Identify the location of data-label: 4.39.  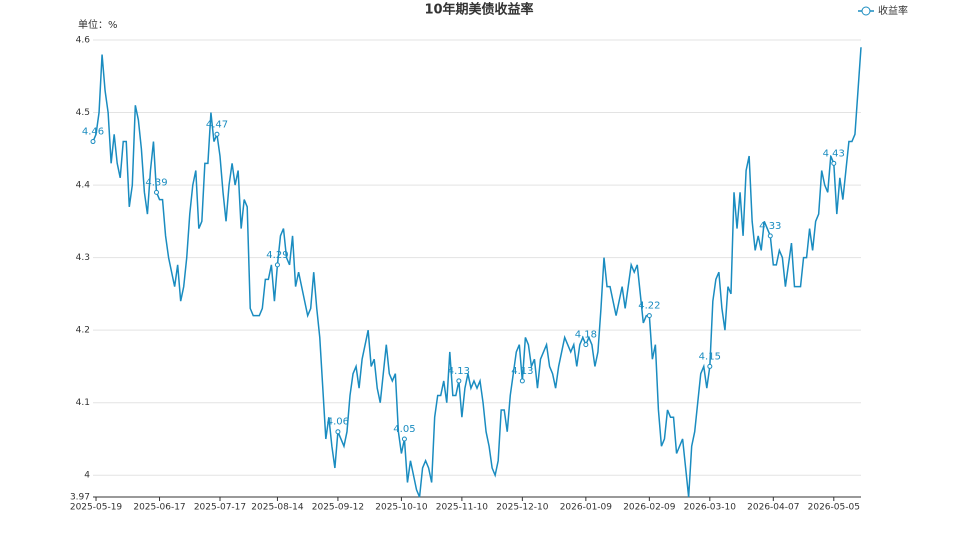
(156, 182).